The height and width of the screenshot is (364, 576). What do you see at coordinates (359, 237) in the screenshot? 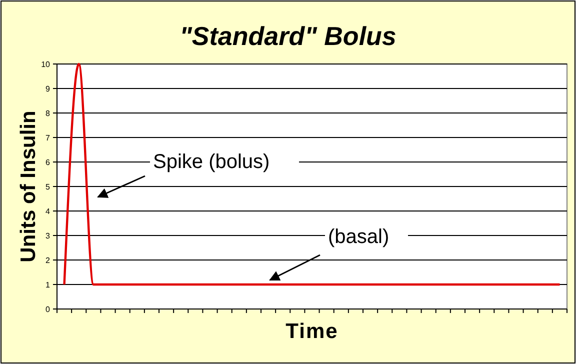
I see `annotation: (basal)` at bounding box center [359, 237].